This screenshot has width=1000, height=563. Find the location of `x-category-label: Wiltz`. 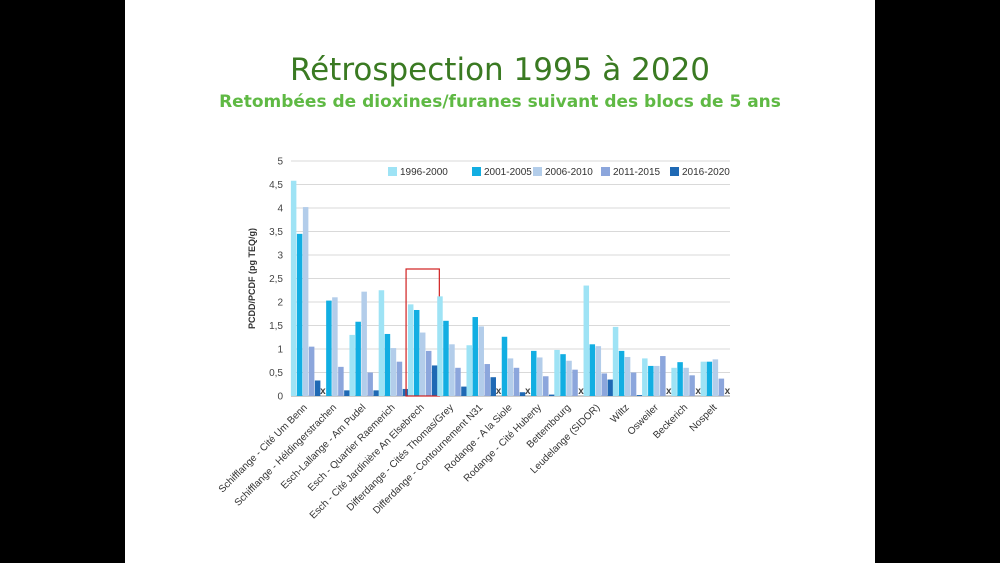

x-category-label: Wiltz is located at coordinates (620, 413).